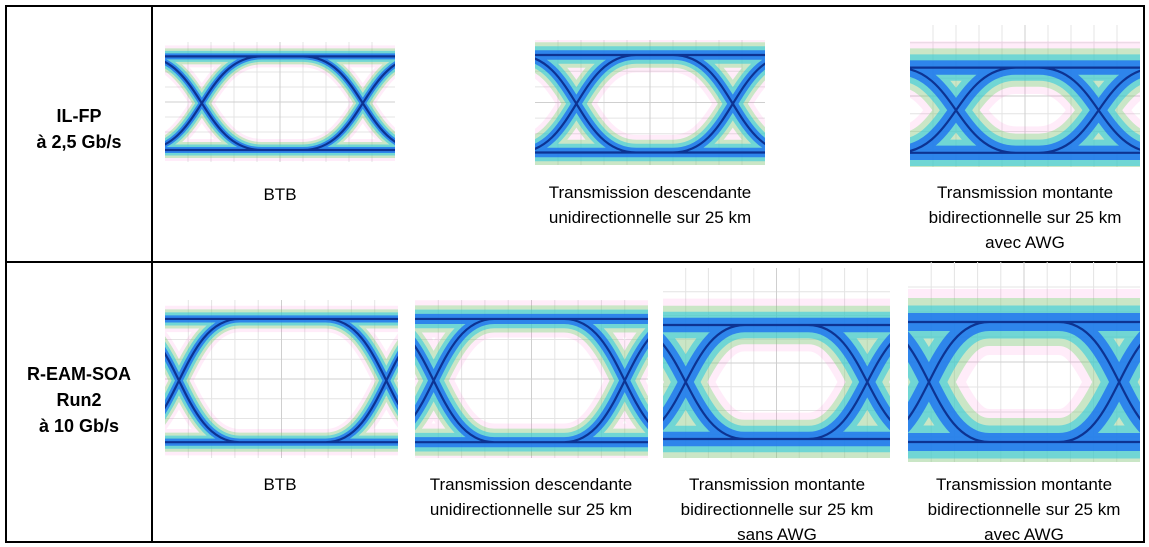  Describe the element at coordinates (79, 142) in the screenshot. I see `row-label-line: à 2,5 Gb/s` at that location.